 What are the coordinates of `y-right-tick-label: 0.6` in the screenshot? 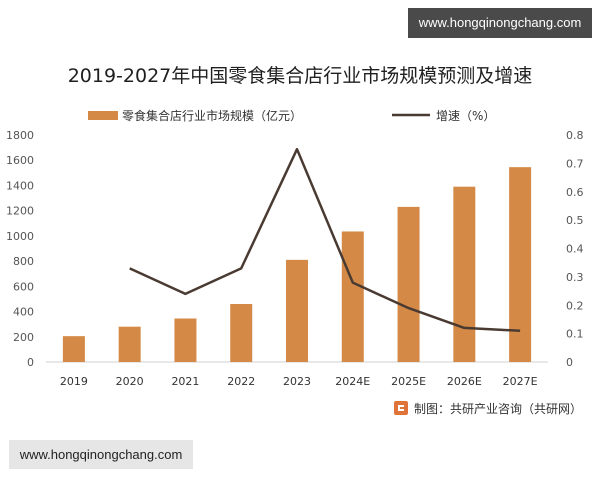 It's located at (575, 192).